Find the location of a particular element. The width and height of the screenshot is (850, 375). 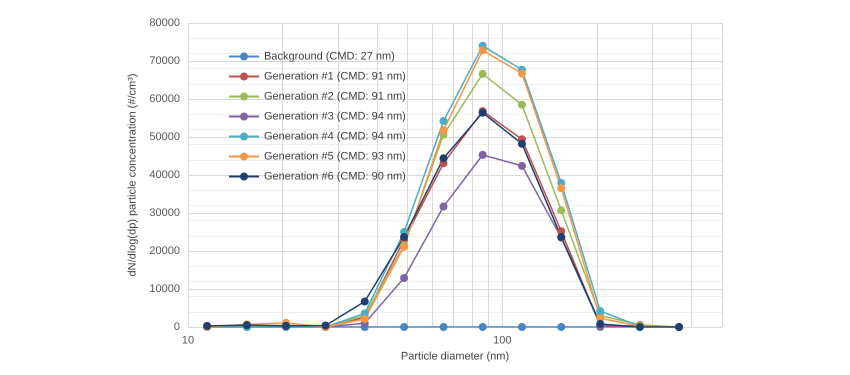

legend-label: Generation #3 (CMD: 94 nm) is located at coordinates (335, 116).